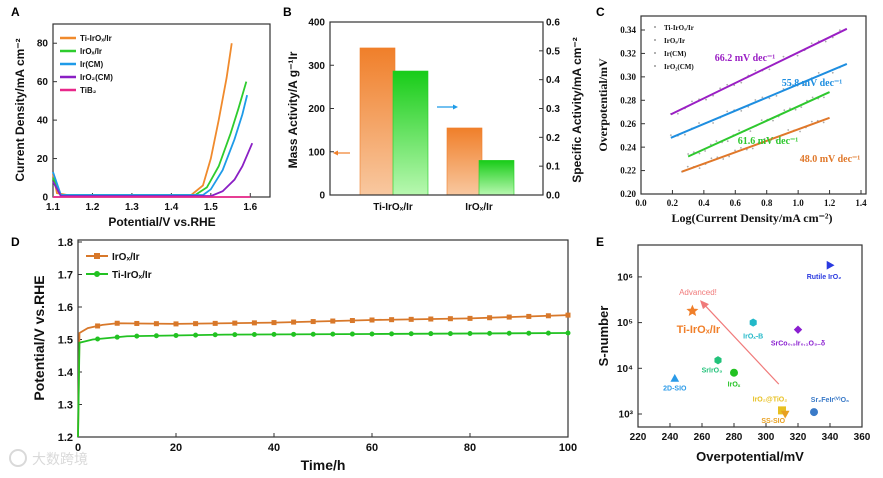 The image size is (883, 478). I want to click on x-tick-label: 60, so click(372, 448).